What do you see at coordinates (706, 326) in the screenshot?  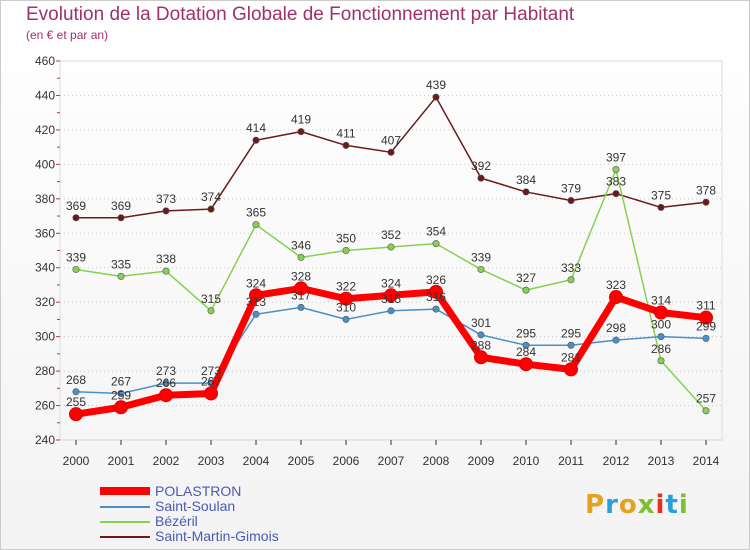 I see `data-label: 299` at bounding box center [706, 326].